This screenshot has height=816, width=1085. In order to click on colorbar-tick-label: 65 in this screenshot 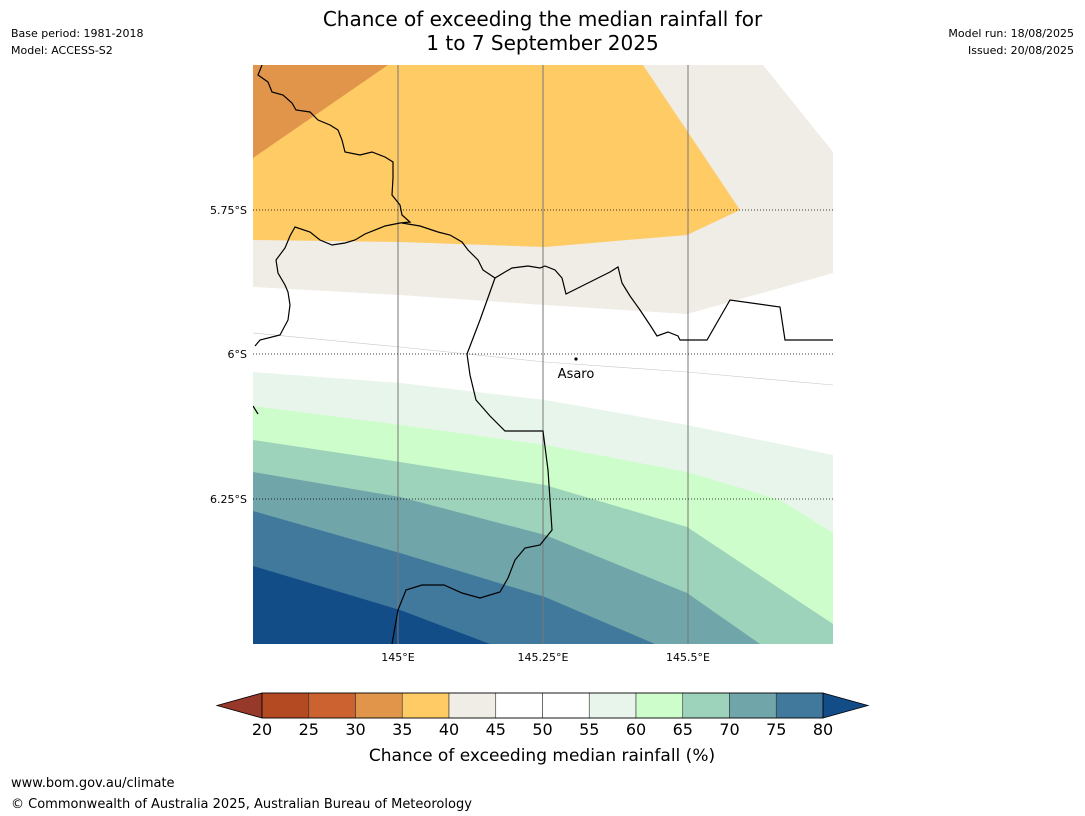, I will do `click(683, 729)`.